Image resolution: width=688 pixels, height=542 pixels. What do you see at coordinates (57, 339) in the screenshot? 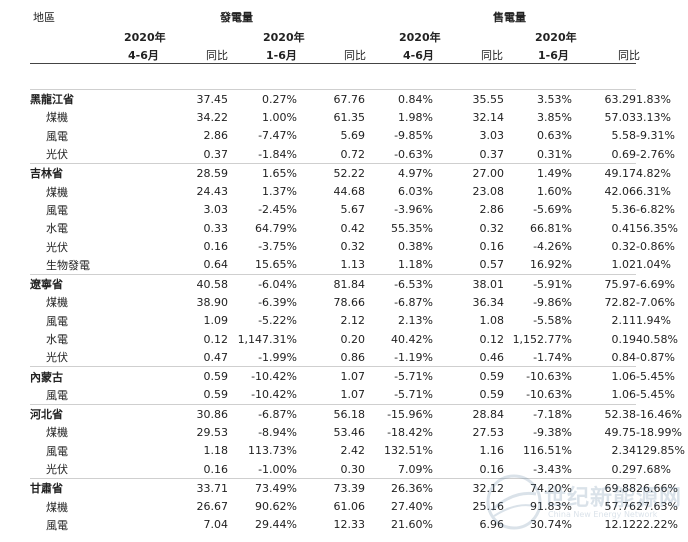
I see `region-name-cell: 水電` at bounding box center [57, 339].